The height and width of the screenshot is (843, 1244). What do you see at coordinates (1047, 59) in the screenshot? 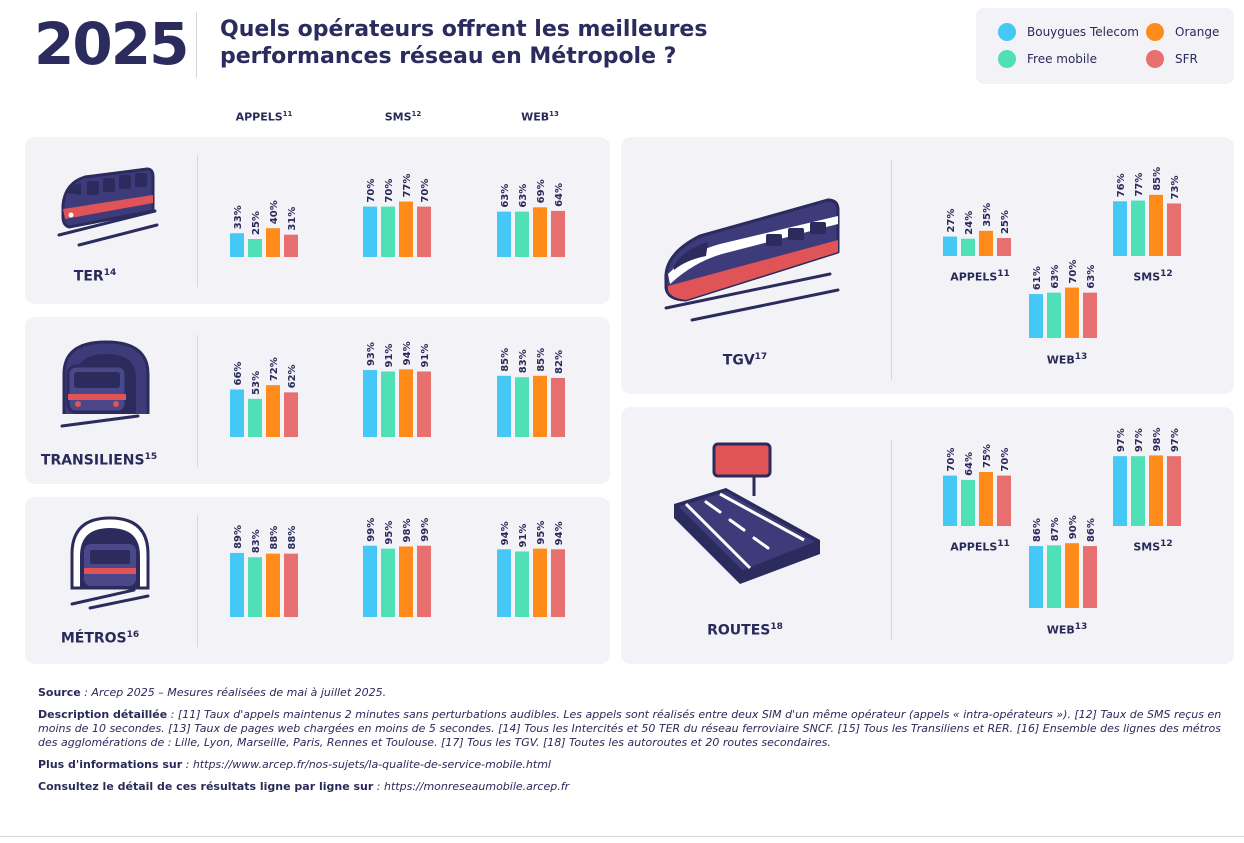
I see `legend-item-free: Free mobile` at bounding box center [1047, 59].